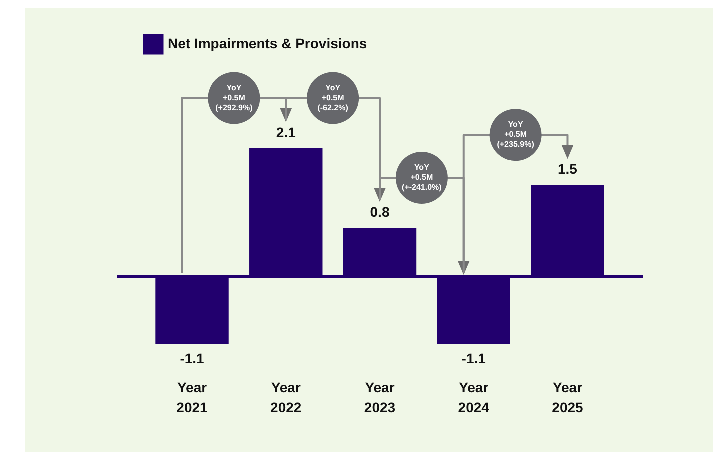 Image resolution: width=713 pixels, height=453 pixels. What do you see at coordinates (380, 212) in the screenshot?
I see `data-label: 0.8` at bounding box center [380, 212].